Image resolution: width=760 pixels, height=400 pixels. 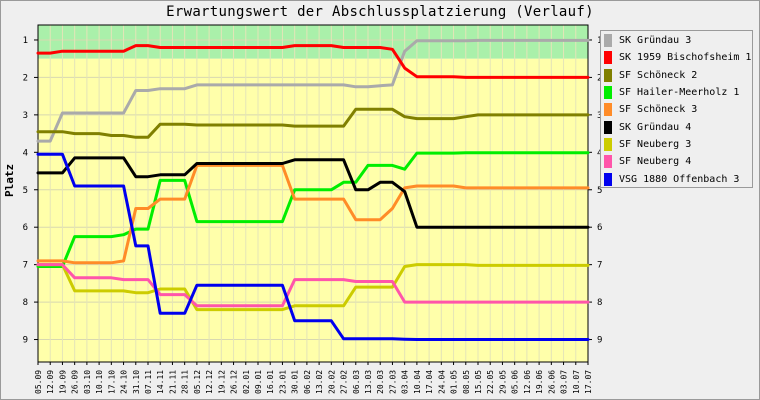 What do you see at coordinates (295, 382) in the screenshot?
I see `x-tick-label: 30.01` at bounding box center [295, 382].